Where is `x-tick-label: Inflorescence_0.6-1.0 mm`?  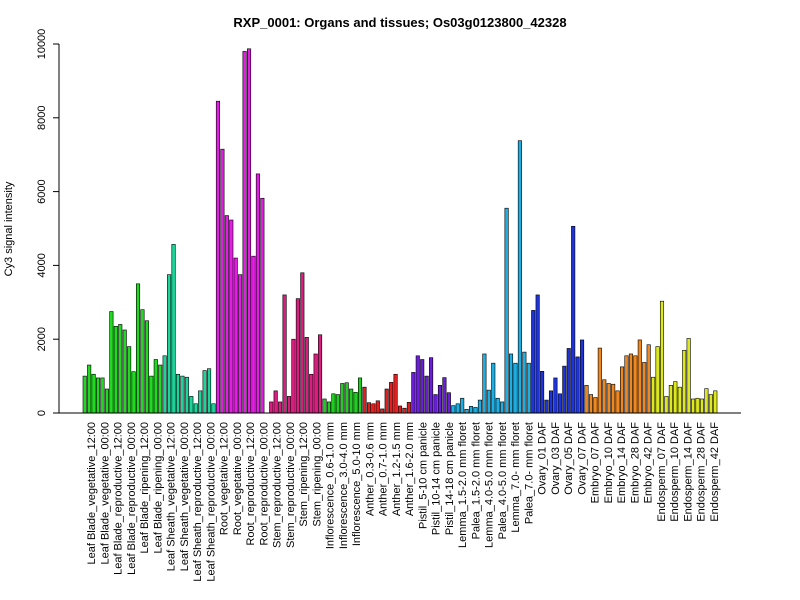
x-tick-label: Inflorescence_0.6-1.0 mm is located at coordinates (331, 485).